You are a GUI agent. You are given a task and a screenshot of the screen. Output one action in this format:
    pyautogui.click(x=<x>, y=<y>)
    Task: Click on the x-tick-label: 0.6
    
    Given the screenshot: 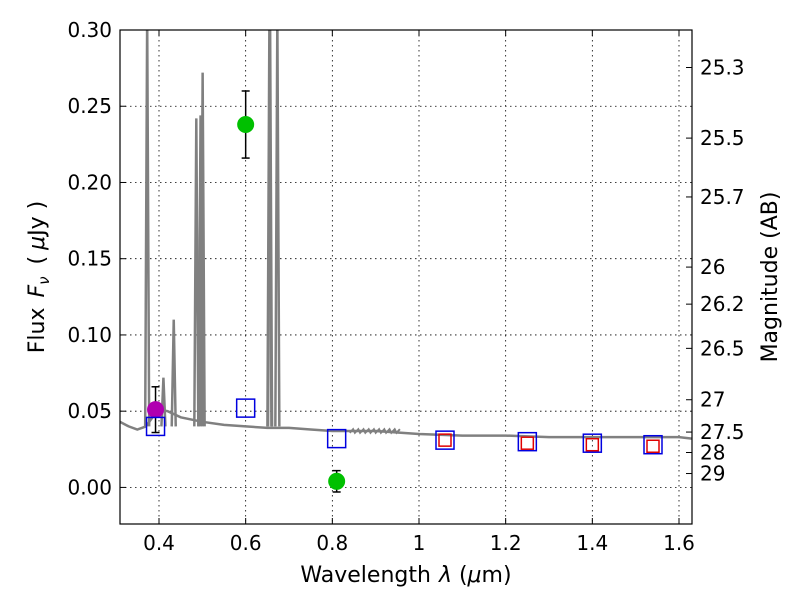 What is the action you would take?
    pyautogui.click(x=246, y=543)
    